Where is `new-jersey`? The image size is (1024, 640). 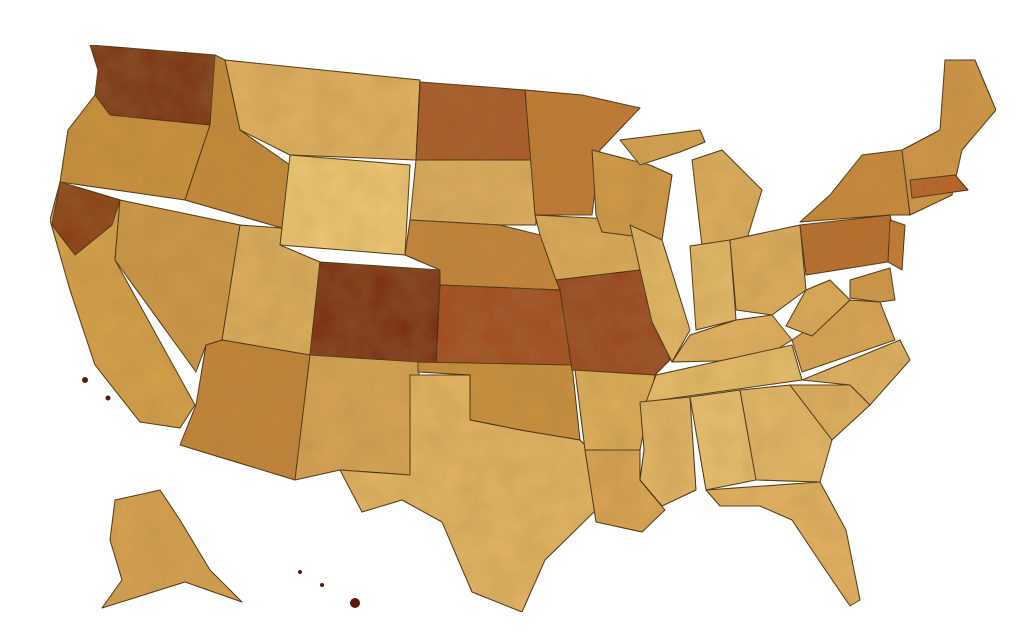
new-jersey is located at coordinates (896, 245).